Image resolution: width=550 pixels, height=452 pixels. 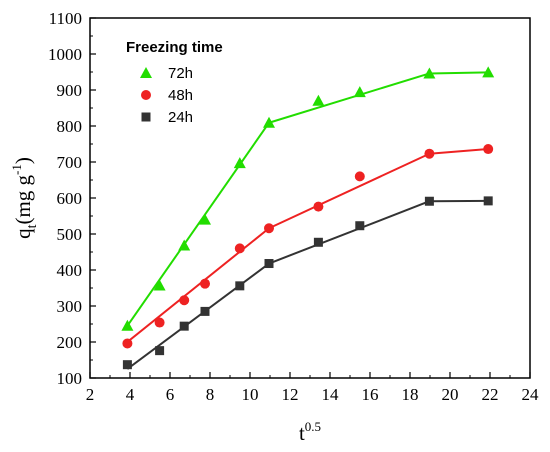 I want to click on x-tick-label: 4, so click(x=130, y=394).